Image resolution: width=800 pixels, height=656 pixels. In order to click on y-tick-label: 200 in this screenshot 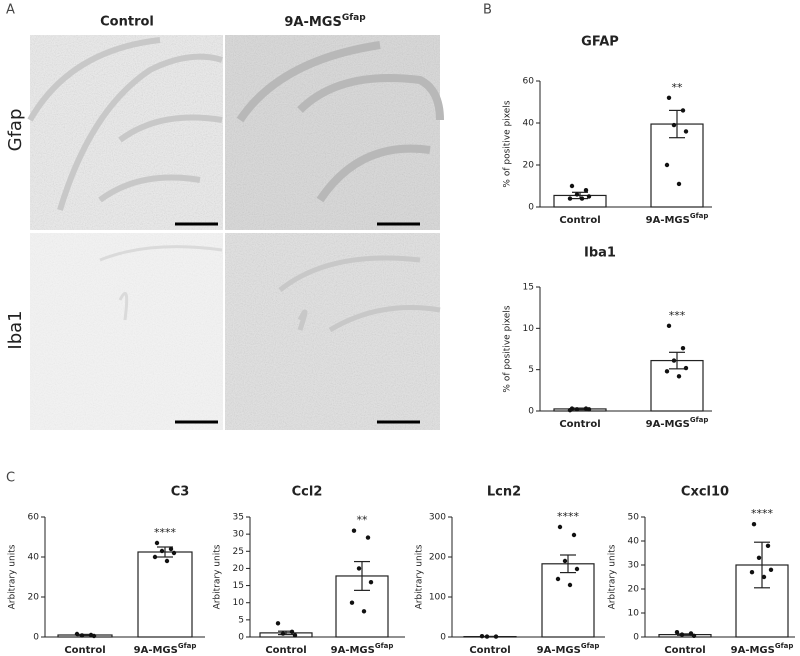, I will do `click(437, 558)`.